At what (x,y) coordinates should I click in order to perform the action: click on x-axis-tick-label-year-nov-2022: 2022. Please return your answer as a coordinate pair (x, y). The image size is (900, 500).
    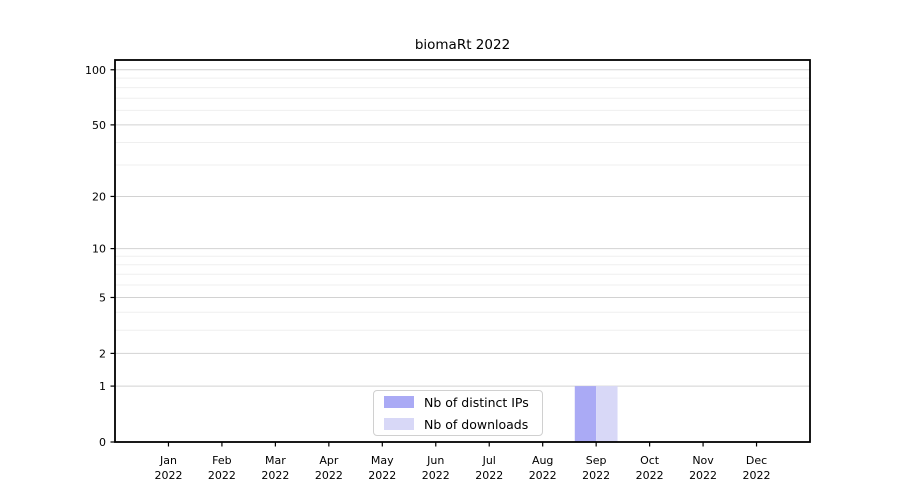
    Looking at the image, I should click on (703, 475).